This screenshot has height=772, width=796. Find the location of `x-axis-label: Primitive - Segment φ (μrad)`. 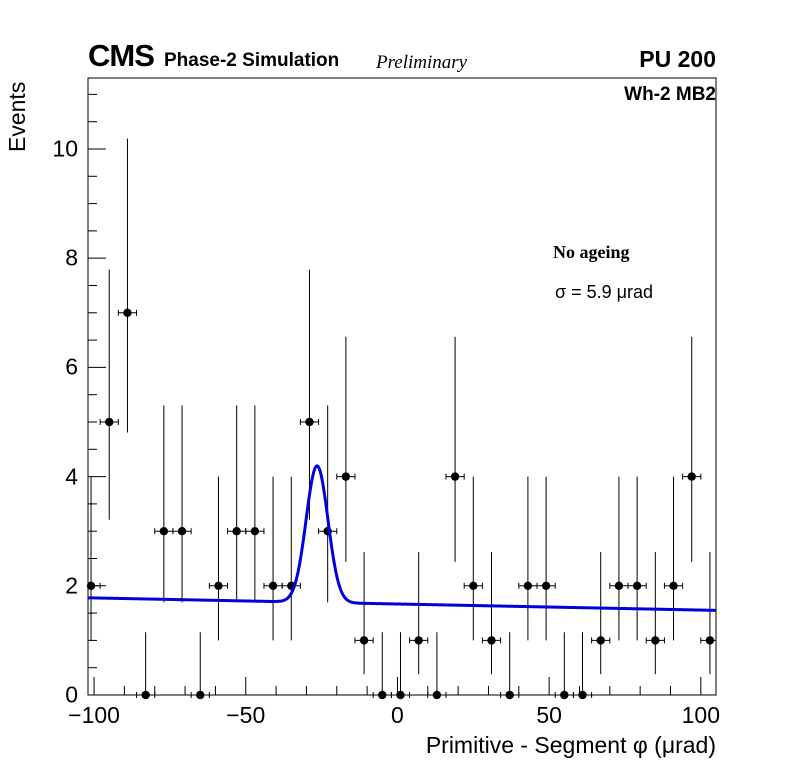

x-axis-label: Primitive - Segment φ (μrad) is located at coordinates (570, 745).